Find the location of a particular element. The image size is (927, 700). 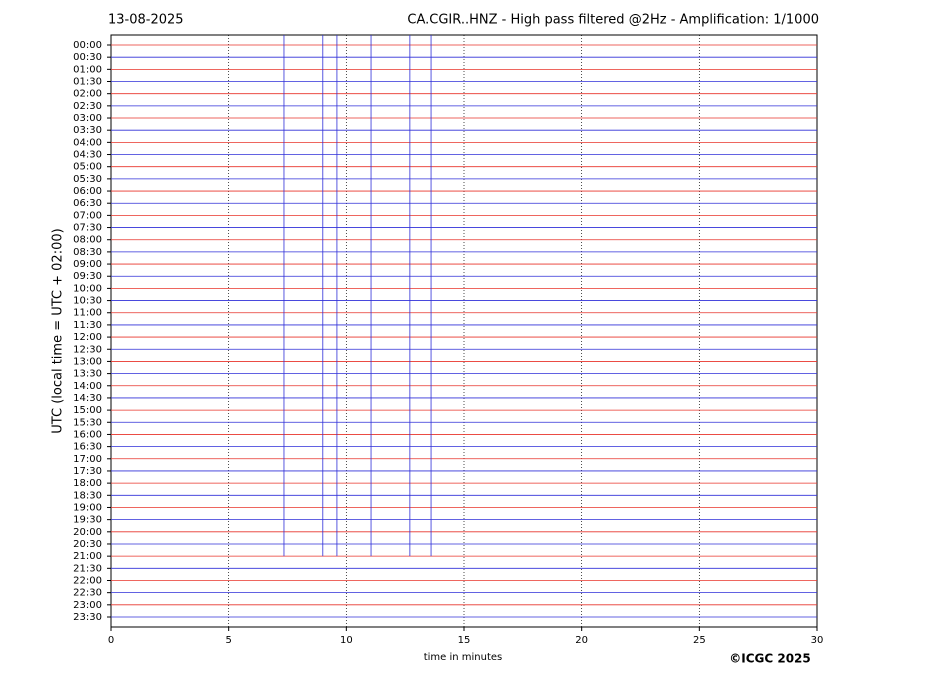

y-tick-label: 15:00 is located at coordinates (87, 410).